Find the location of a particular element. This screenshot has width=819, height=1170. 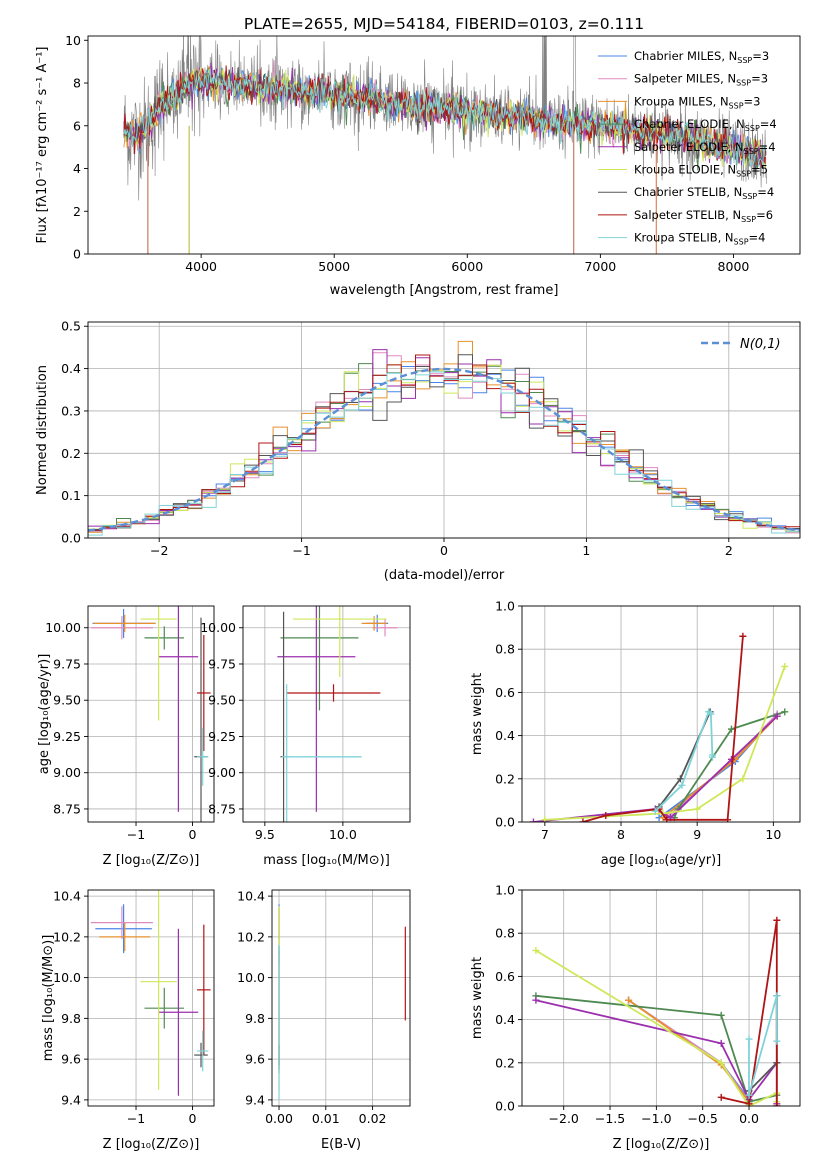

y-axis-label: mass weight is located at coordinates (477, 714).